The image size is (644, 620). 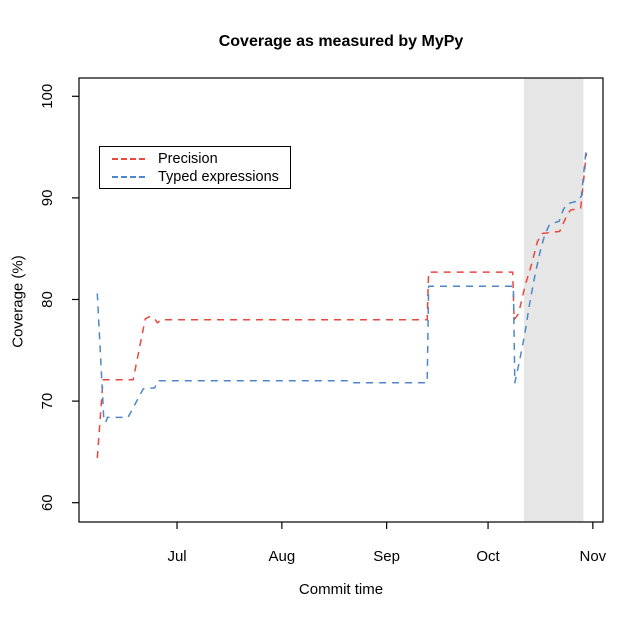 What do you see at coordinates (281, 556) in the screenshot?
I see `x-tick-label: Aug` at bounding box center [281, 556].